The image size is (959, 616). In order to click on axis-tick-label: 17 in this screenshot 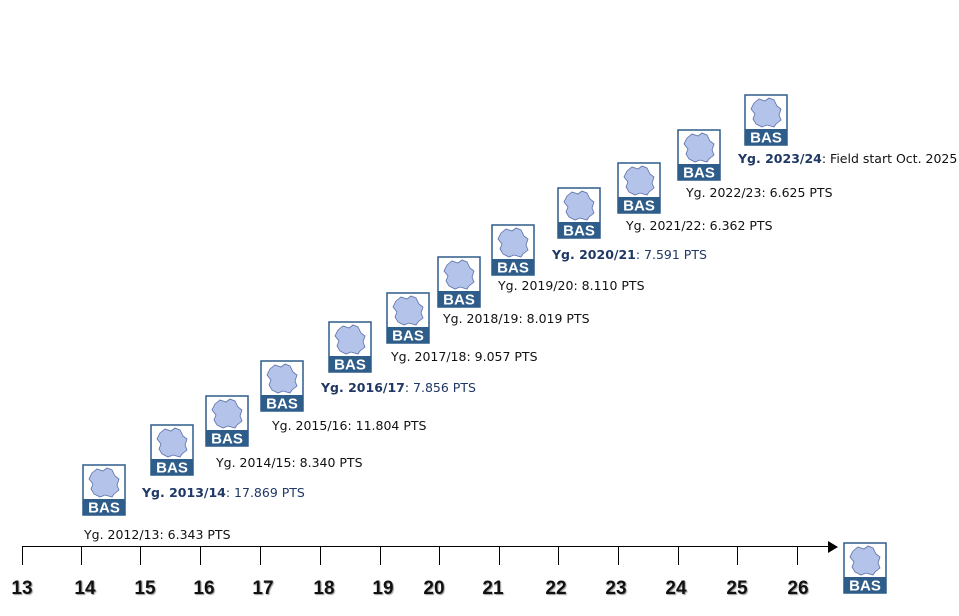, I will do `click(263, 588)`.